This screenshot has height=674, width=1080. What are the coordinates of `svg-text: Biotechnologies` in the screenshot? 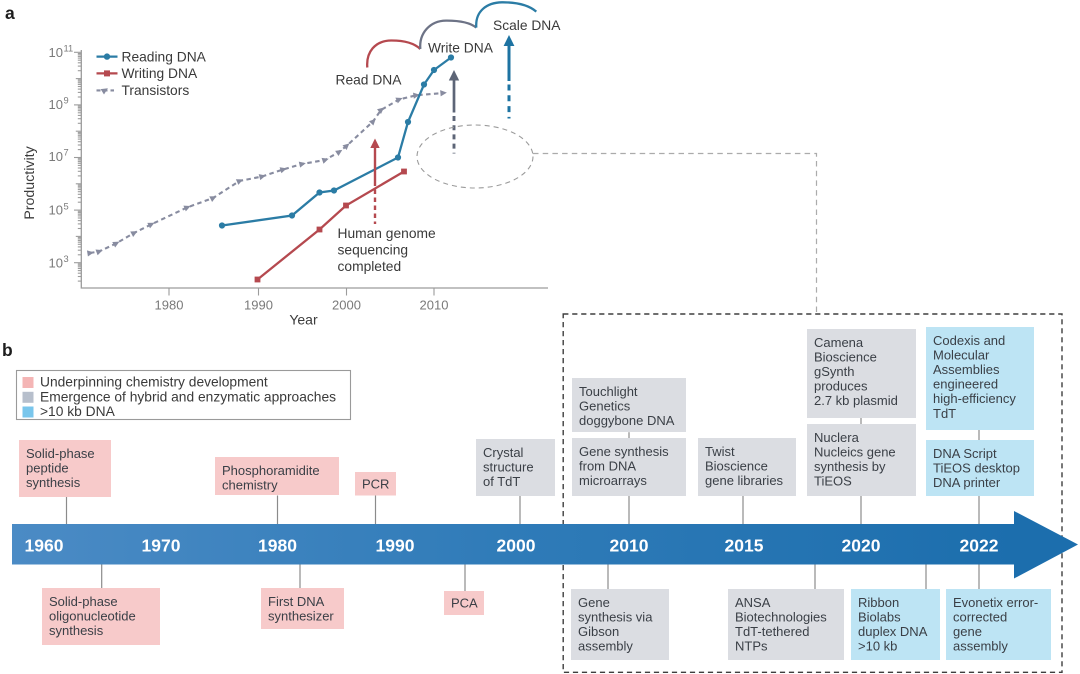 It's located at (781, 616).